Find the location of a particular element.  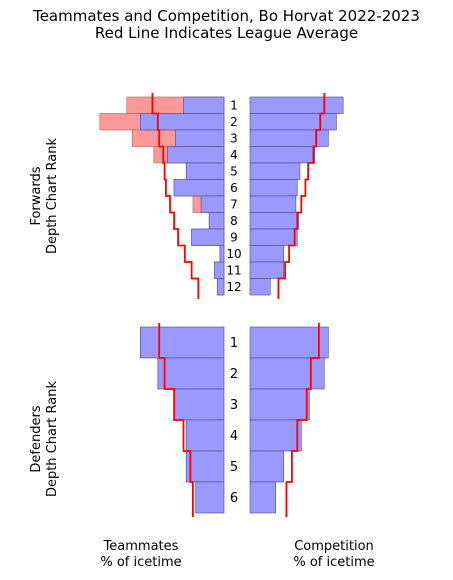

forwards-rank-label: 7 is located at coordinates (234, 205).